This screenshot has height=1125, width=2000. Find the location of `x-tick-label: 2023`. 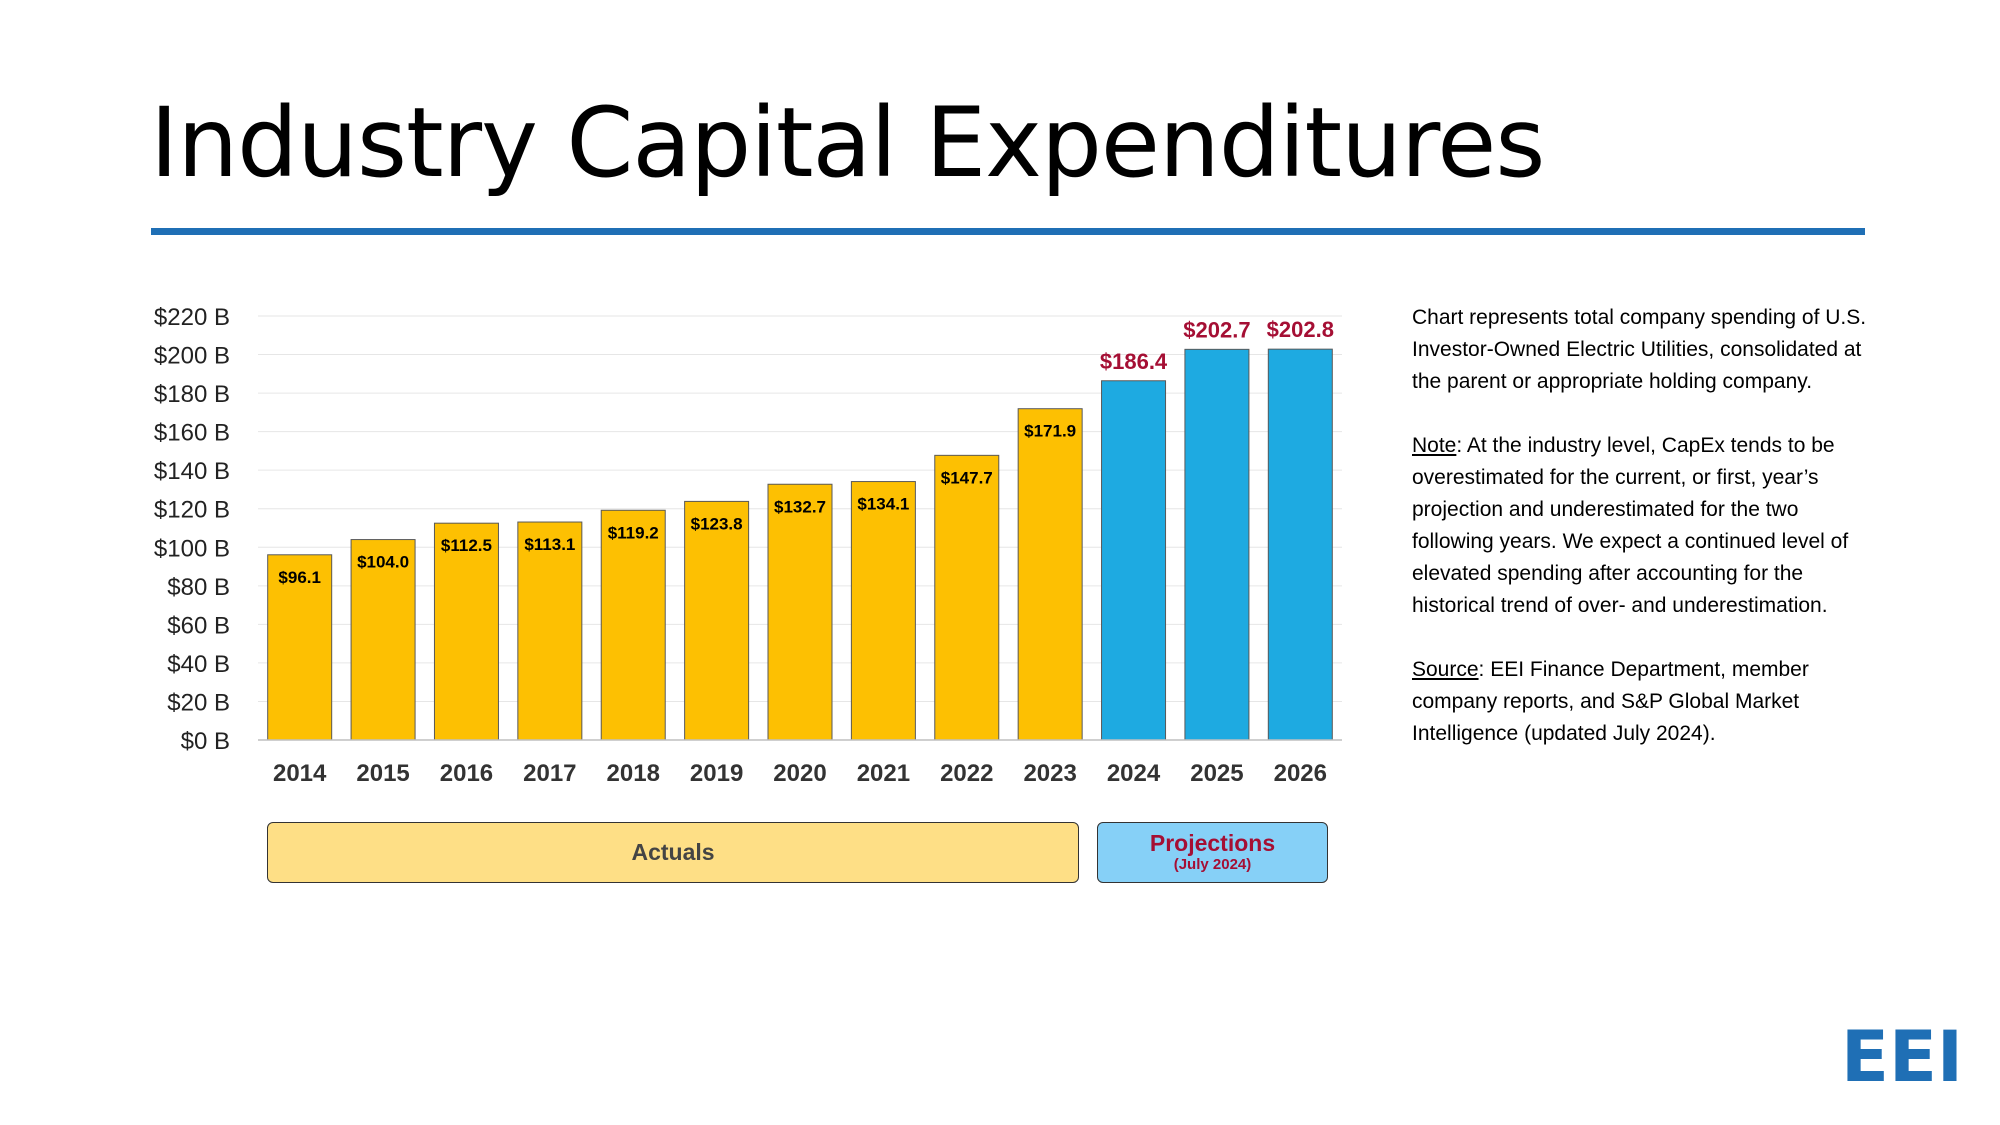

x-tick-label: 2023 is located at coordinates (1049, 773).